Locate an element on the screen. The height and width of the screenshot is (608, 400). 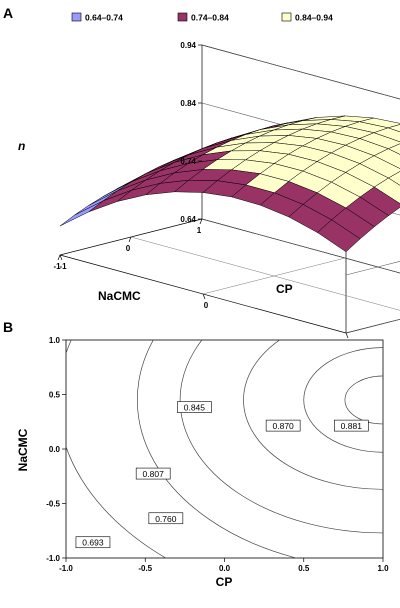
legend-label: 0.64–0.74 is located at coordinates (104, 18).